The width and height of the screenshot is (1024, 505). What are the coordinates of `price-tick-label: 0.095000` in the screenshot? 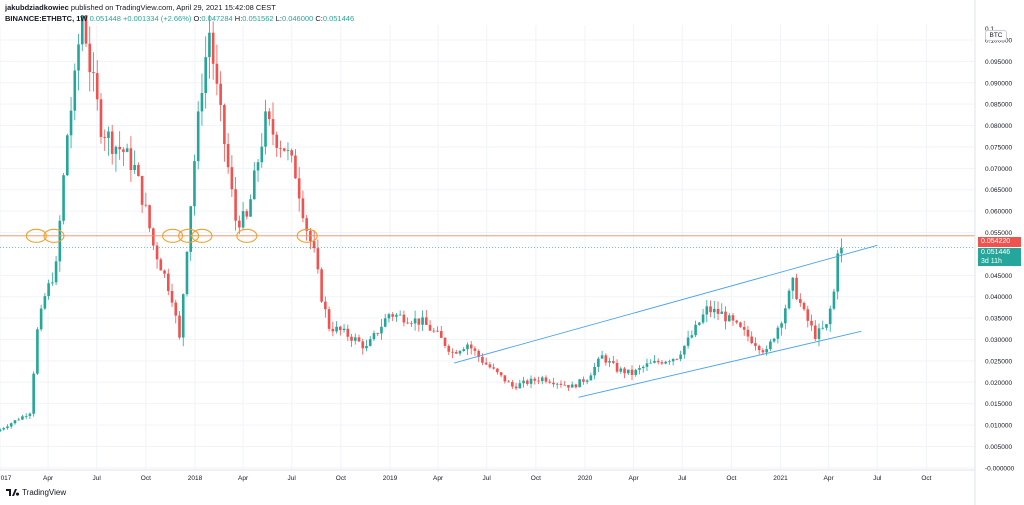 It's located at (998, 62).